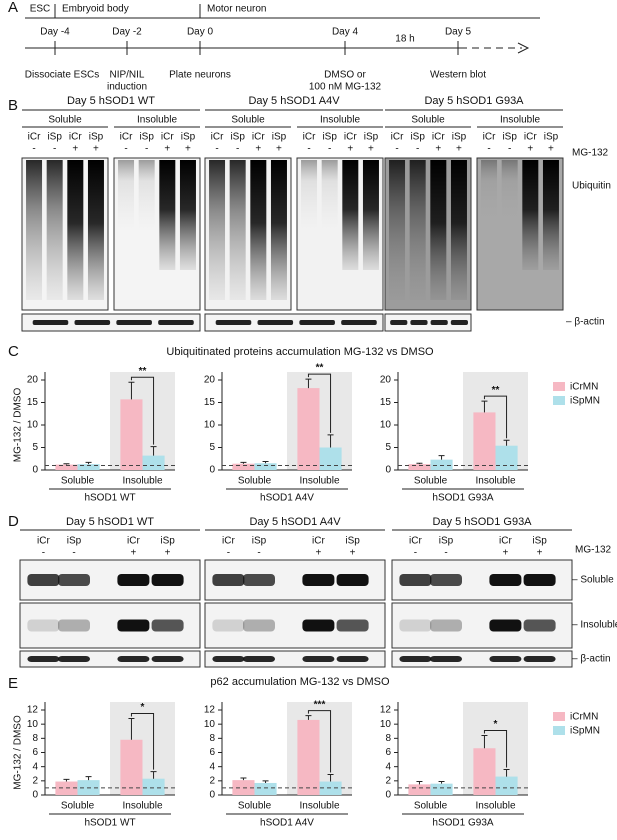 Image resolution: width=617 pixels, height=840 pixels. Describe the element at coordinates (35, 447) in the screenshot. I see `y-tick-label: 5` at that location.